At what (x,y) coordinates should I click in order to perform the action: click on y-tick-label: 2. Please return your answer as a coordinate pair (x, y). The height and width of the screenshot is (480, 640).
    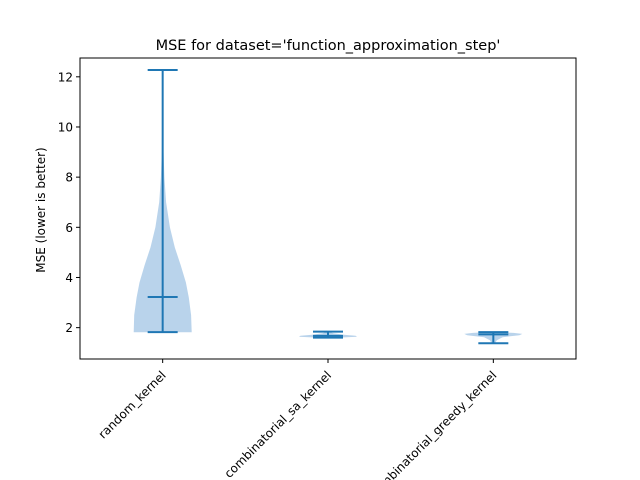
    Looking at the image, I should click on (69, 328).